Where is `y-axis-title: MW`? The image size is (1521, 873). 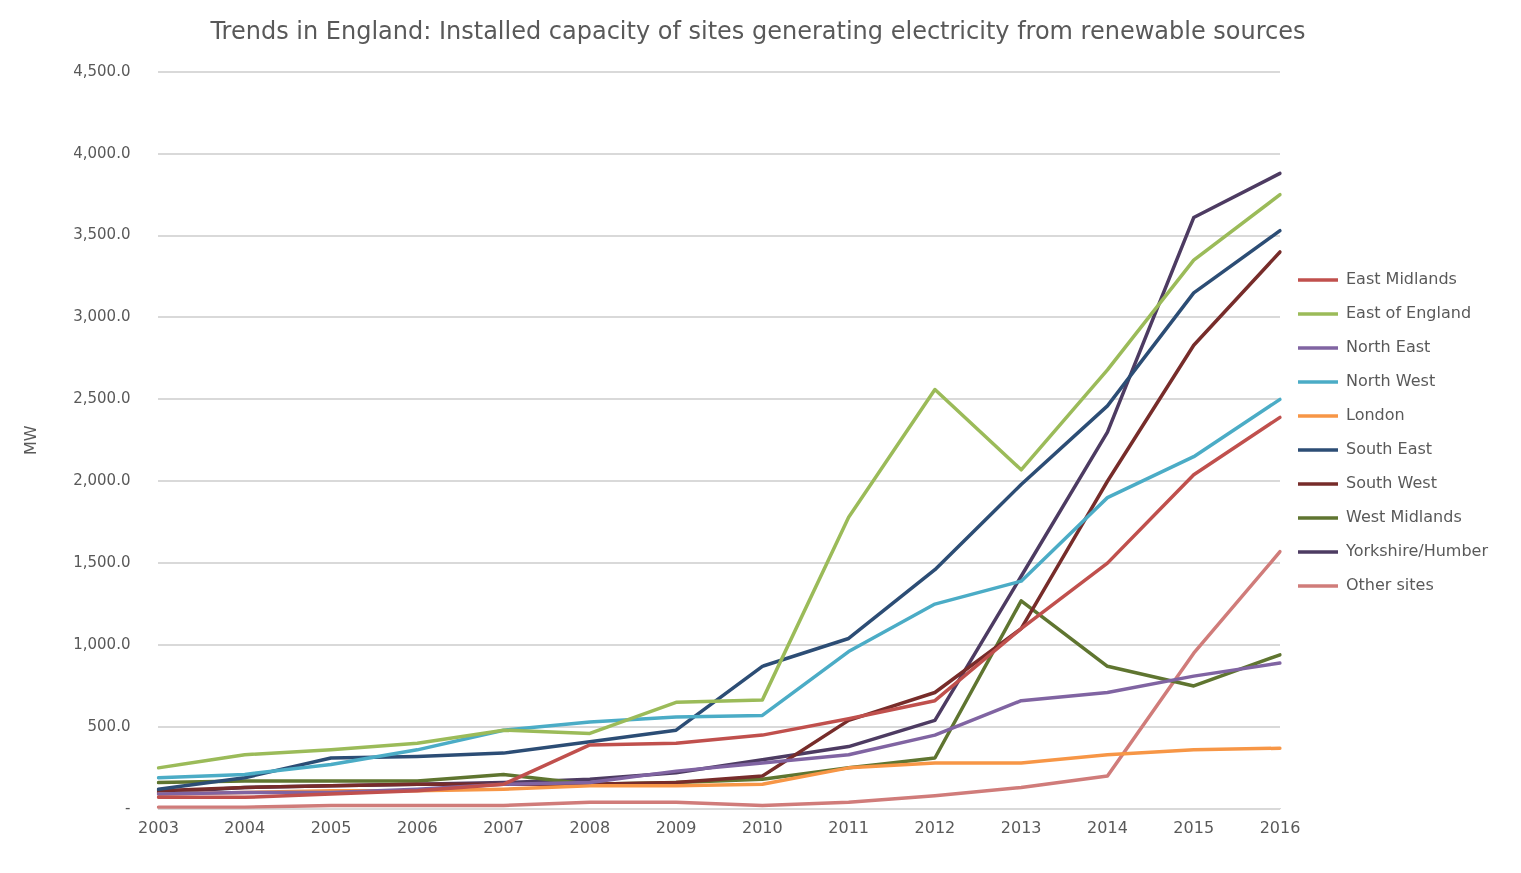
y-axis-title: MW is located at coordinates (30, 440).